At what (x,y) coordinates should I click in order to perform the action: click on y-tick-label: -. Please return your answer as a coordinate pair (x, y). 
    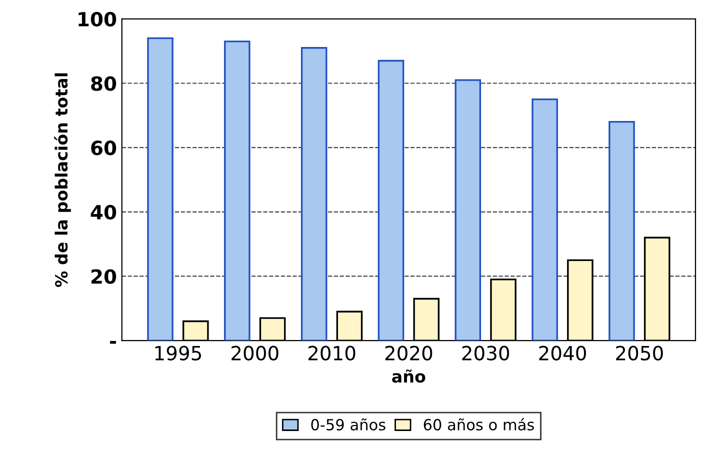
    Looking at the image, I should click on (113, 342).